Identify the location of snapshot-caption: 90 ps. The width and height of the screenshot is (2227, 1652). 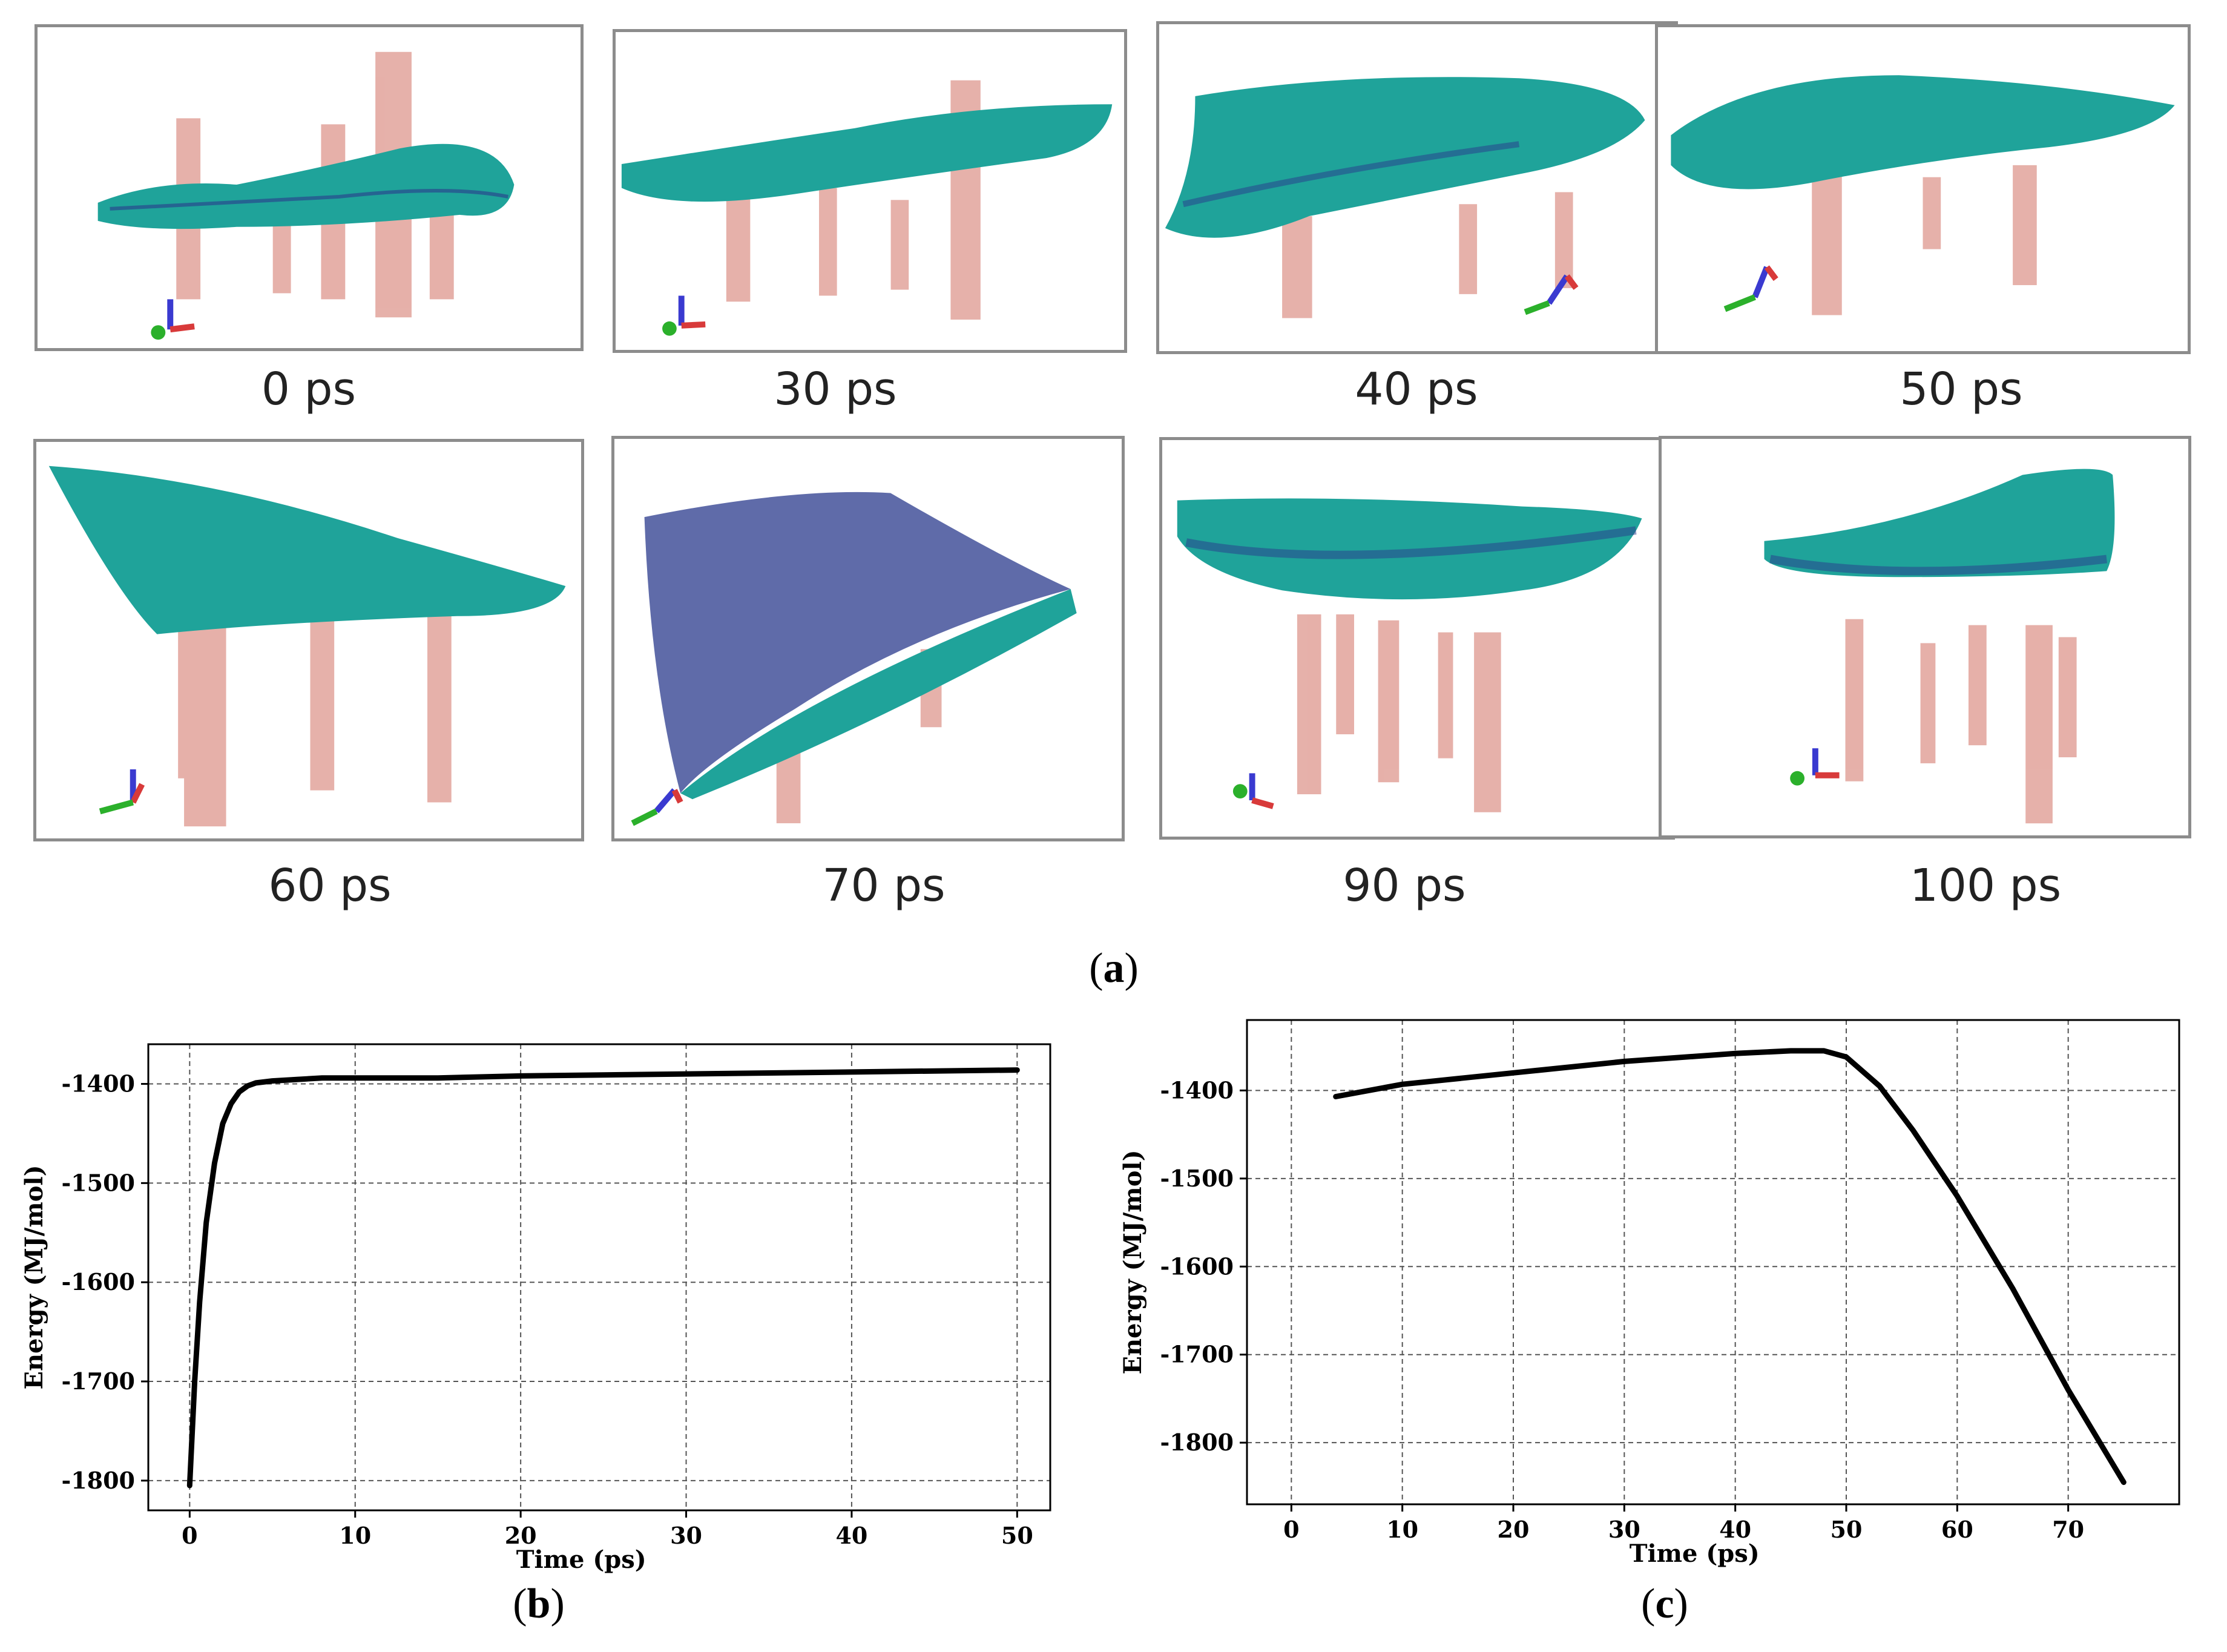
(1404, 886).